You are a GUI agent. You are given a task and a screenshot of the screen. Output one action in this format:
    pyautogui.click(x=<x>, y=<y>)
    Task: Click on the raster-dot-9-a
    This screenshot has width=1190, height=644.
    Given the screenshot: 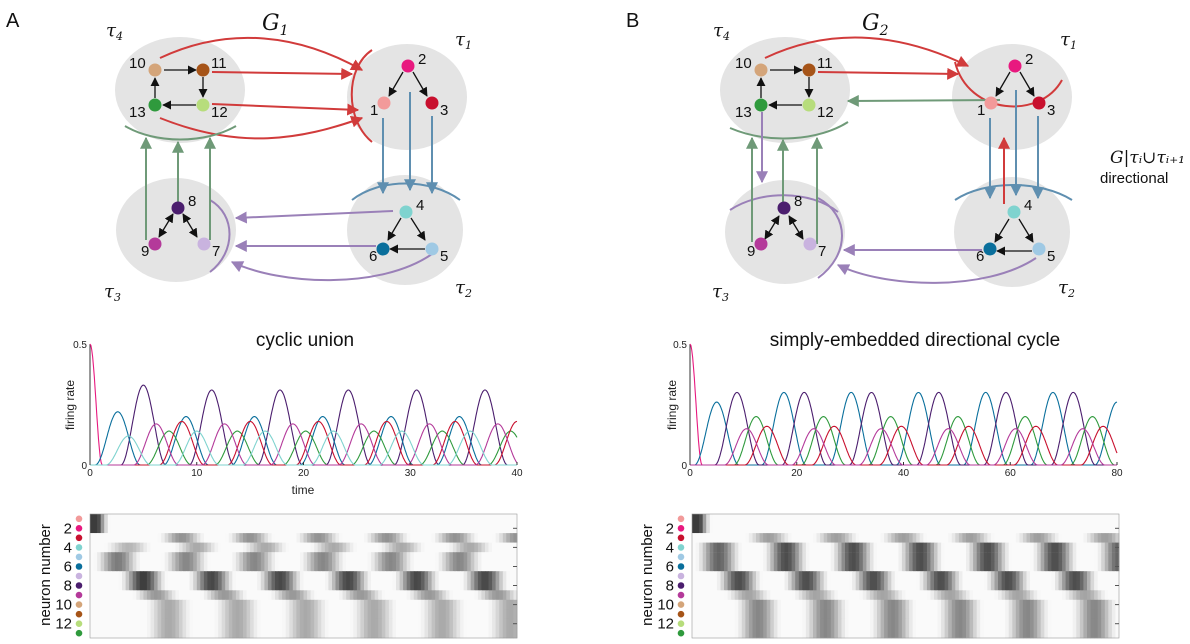 What is the action you would take?
    pyautogui.click(x=79, y=595)
    